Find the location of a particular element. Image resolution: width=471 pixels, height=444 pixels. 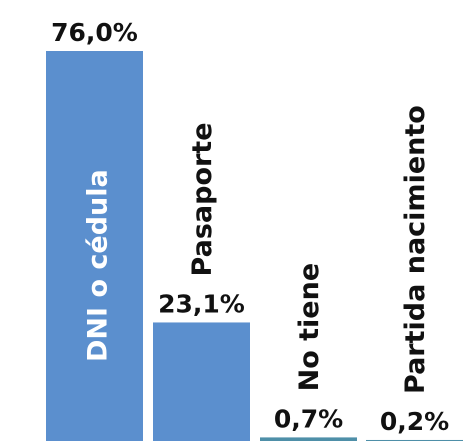

bar-pasaporte is located at coordinates (201, 381).